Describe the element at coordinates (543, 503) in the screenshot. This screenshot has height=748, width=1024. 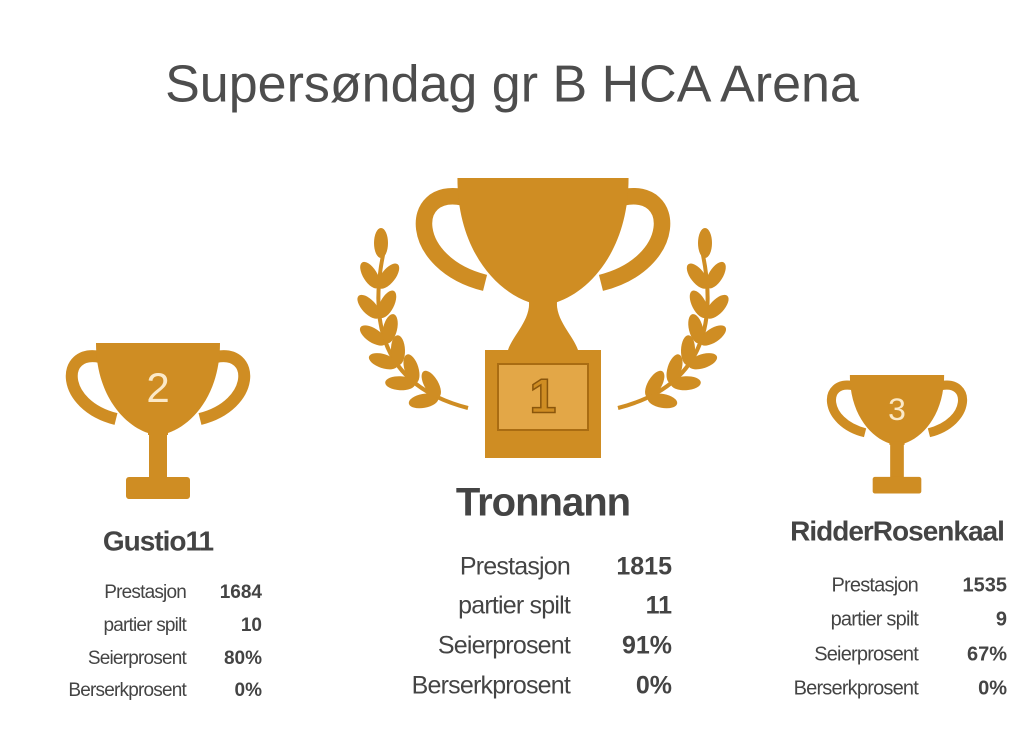
I see `player-name: Tronnann` at that location.